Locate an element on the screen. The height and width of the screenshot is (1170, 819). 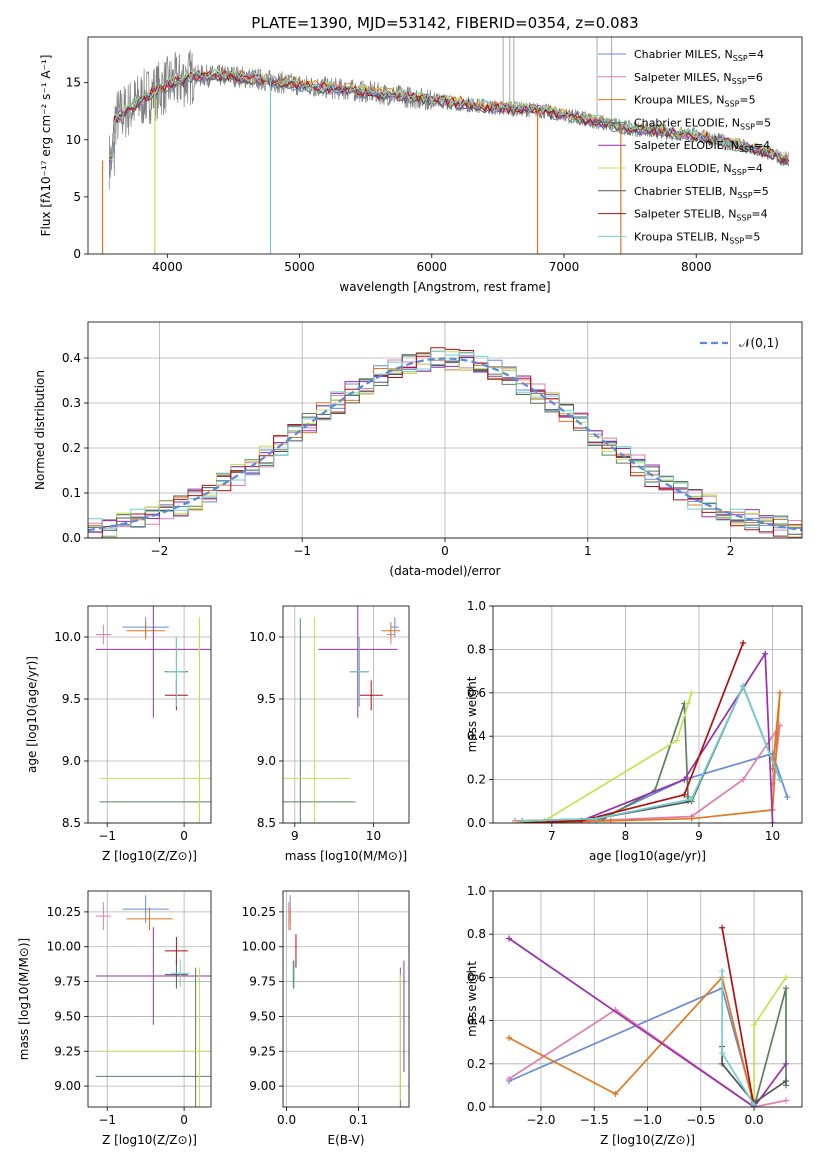
x-tick-label: 8000 is located at coordinates (696, 267).